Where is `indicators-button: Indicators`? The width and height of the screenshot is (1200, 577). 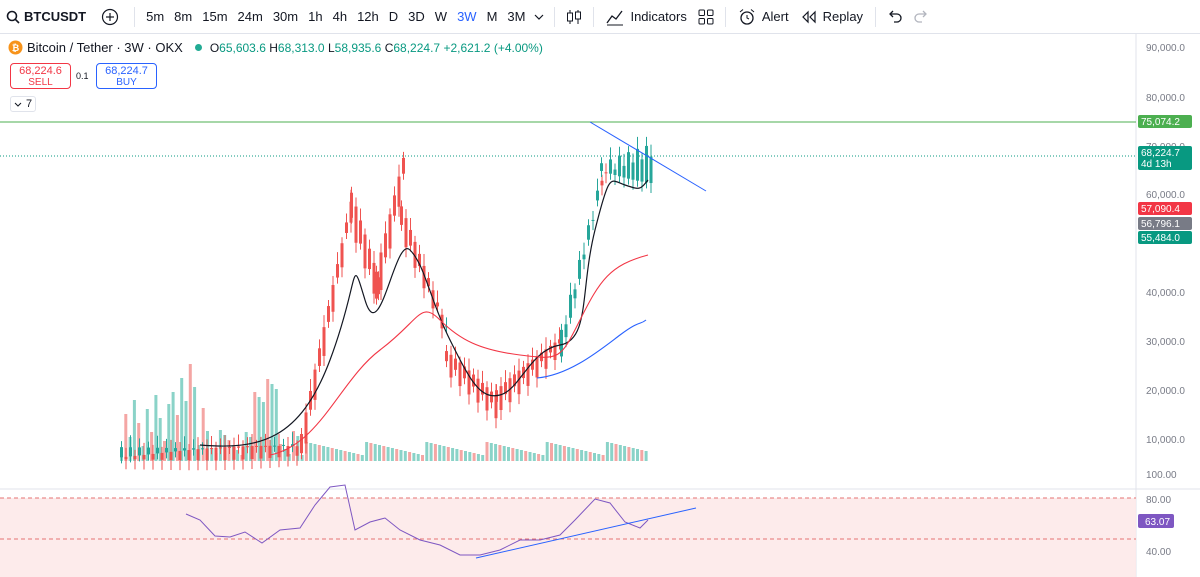 indicators-button: Indicators is located at coordinates (646, 17).